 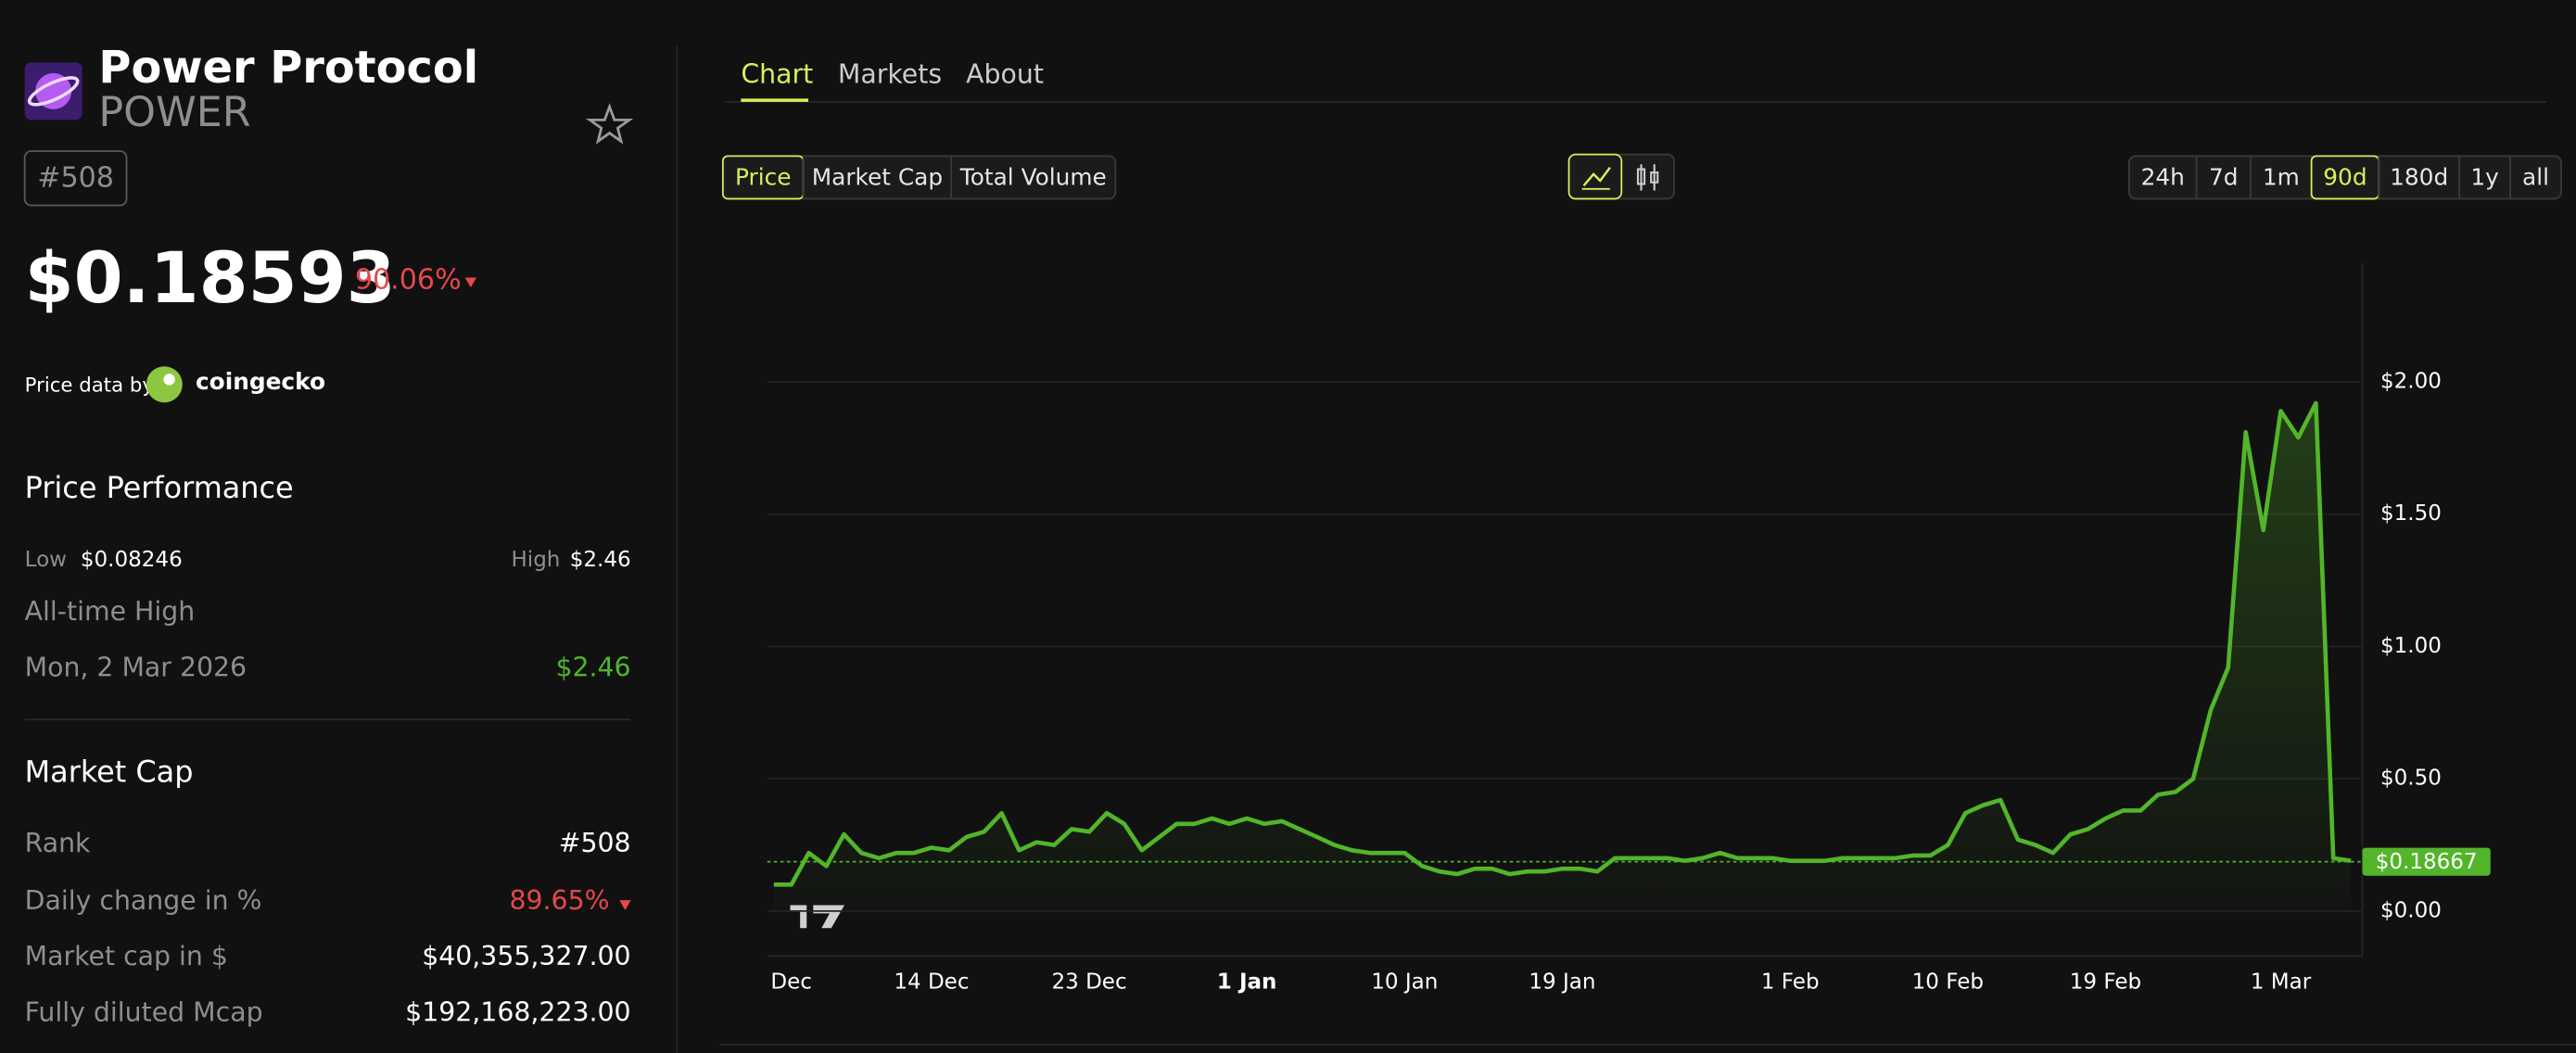 What do you see at coordinates (2411, 646) in the screenshot?
I see `y-tick-label: $1.00` at bounding box center [2411, 646].